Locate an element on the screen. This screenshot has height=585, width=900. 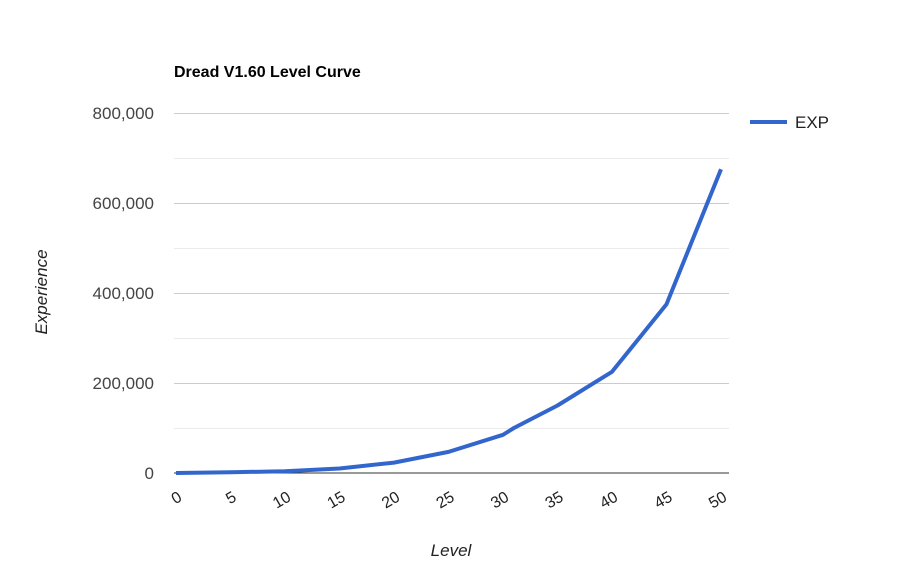
y-axis-title: Experience is located at coordinates (41, 291).